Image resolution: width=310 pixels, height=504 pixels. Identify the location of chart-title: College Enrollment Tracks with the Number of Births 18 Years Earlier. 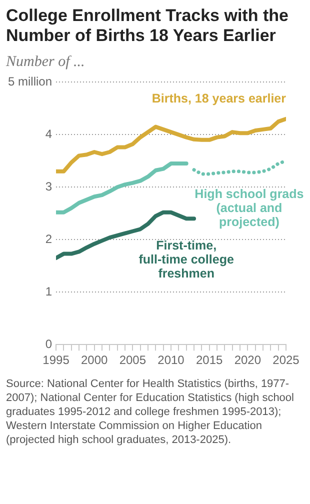
(147, 25).